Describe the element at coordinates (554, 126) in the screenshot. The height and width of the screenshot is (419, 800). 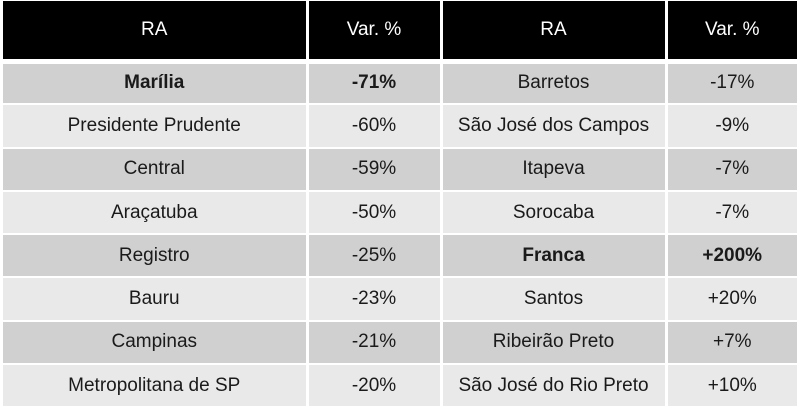
I see `ra-right-cell: São José dos Campos` at that location.